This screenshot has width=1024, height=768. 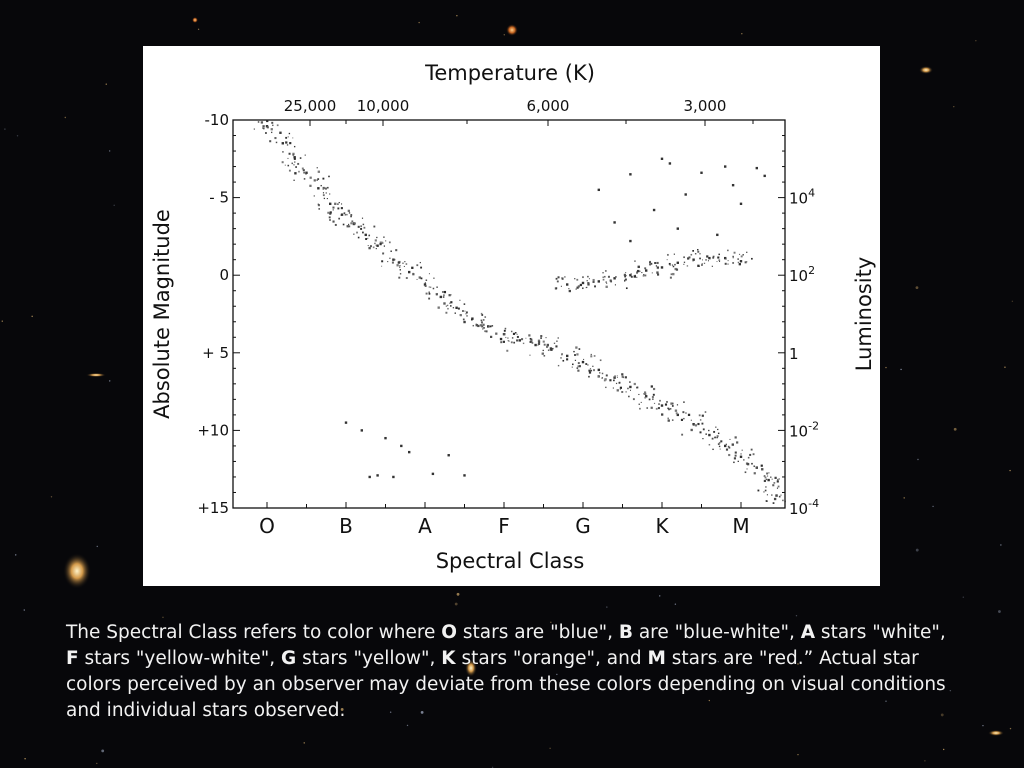 I want to click on class-b-label: B, so click(x=625, y=632).